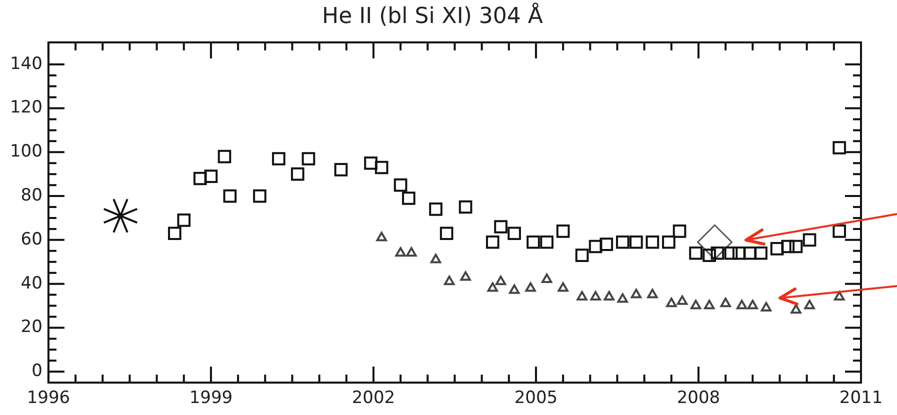 This screenshot has width=897, height=415. What do you see at coordinates (31, 283) in the screenshot?
I see `y-tick-label: 40` at bounding box center [31, 283].